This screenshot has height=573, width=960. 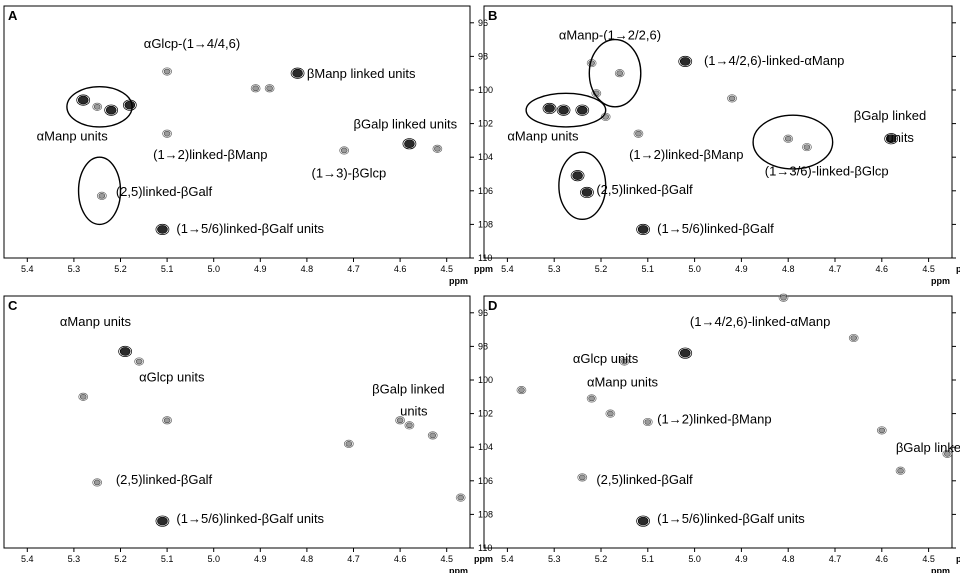 What do you see at coordinates (167, 269) in the screenshot?
I see `x-tick-label: 5.1` at bounding box center [167, 269].